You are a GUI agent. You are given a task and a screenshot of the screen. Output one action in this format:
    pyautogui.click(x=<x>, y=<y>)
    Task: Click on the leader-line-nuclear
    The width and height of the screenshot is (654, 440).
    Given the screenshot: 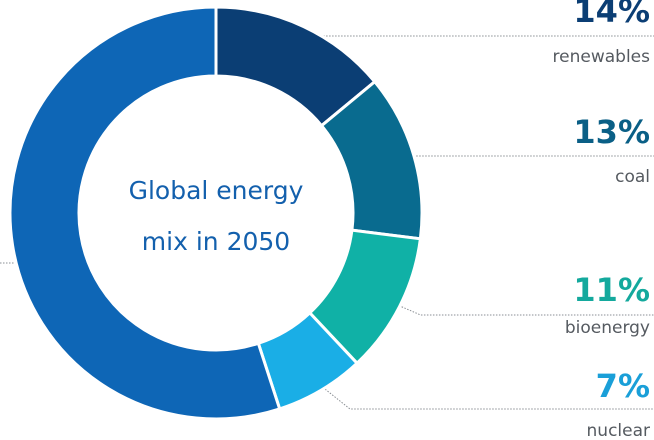 What is the action you would take?
    pyautogui.click(x=484, y=395)
    